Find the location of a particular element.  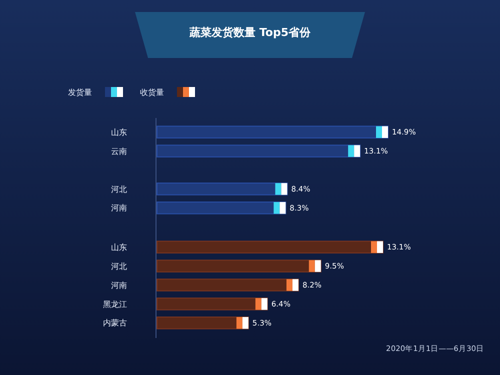

y-tick-label: 云南 is located at coordinates (119, 151).